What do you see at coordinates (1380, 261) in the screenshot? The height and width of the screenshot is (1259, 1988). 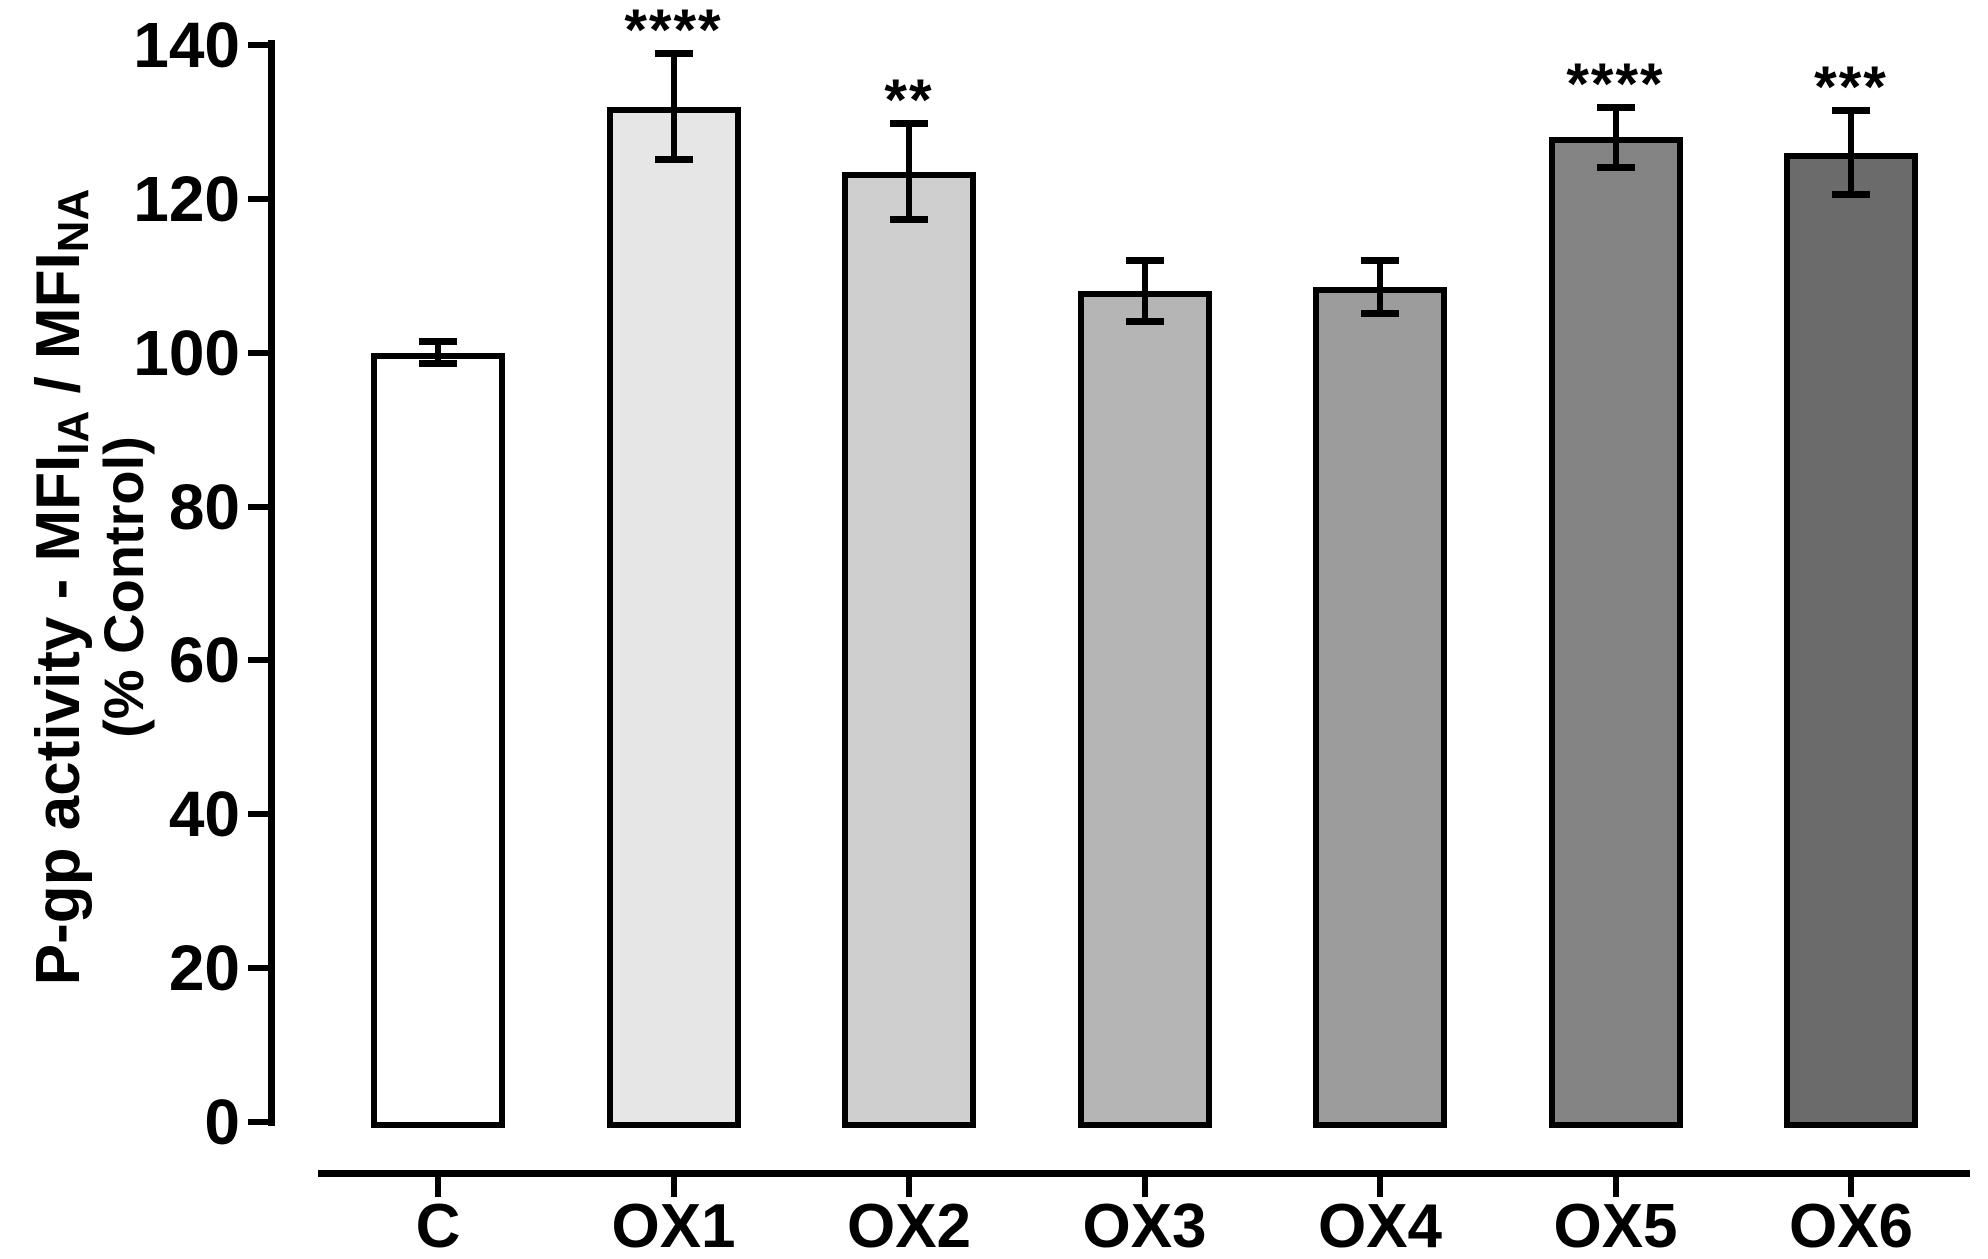 I see `error-bar-cap-top-ox4` at bounding box center [1380, 261].